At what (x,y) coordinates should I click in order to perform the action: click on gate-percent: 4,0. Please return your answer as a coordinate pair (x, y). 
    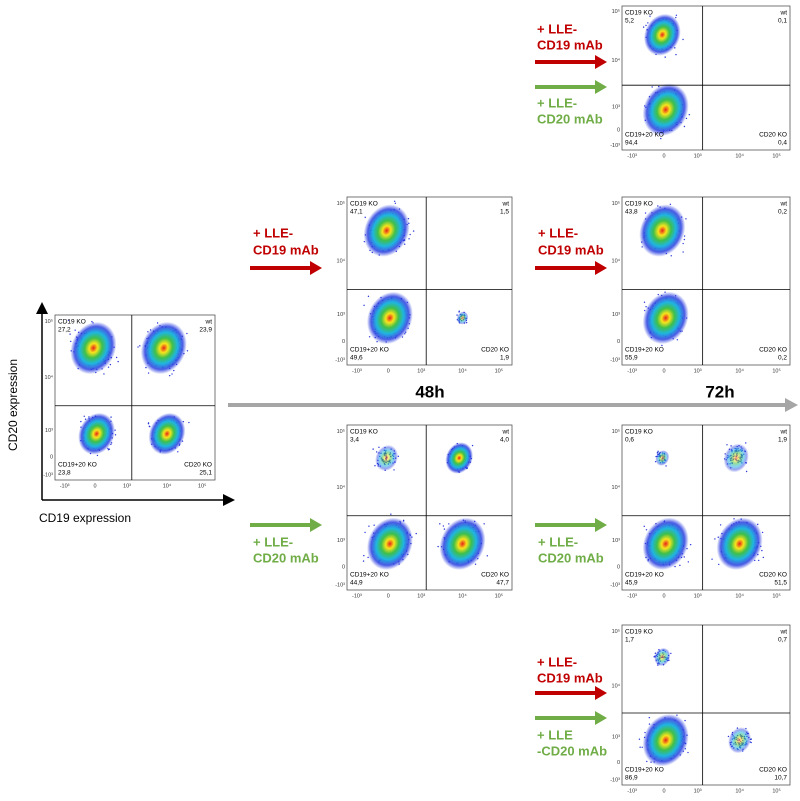
    Looking at the image, I should click on (504, 440).